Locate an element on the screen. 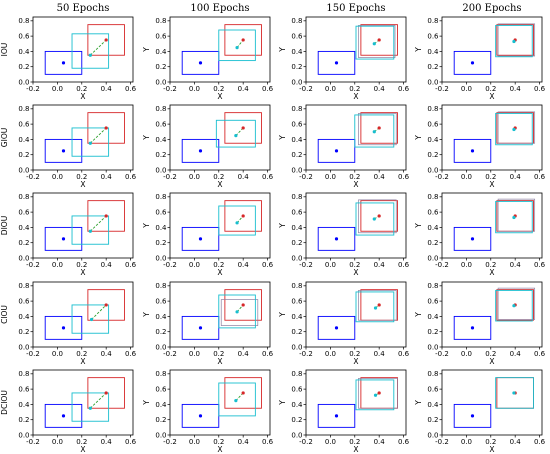  column-title: 50 Epochs is located at coordinates (83, 8).